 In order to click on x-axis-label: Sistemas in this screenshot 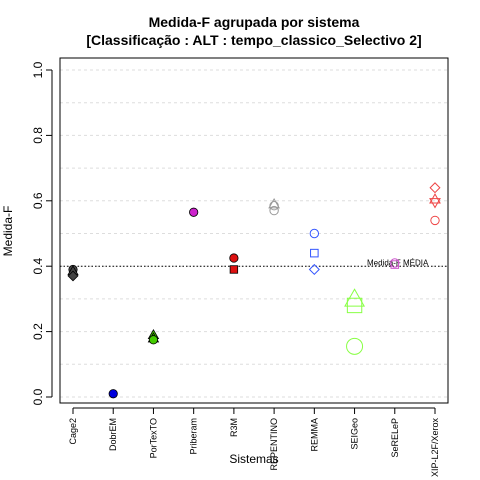, I will do `click(253, 459)`.